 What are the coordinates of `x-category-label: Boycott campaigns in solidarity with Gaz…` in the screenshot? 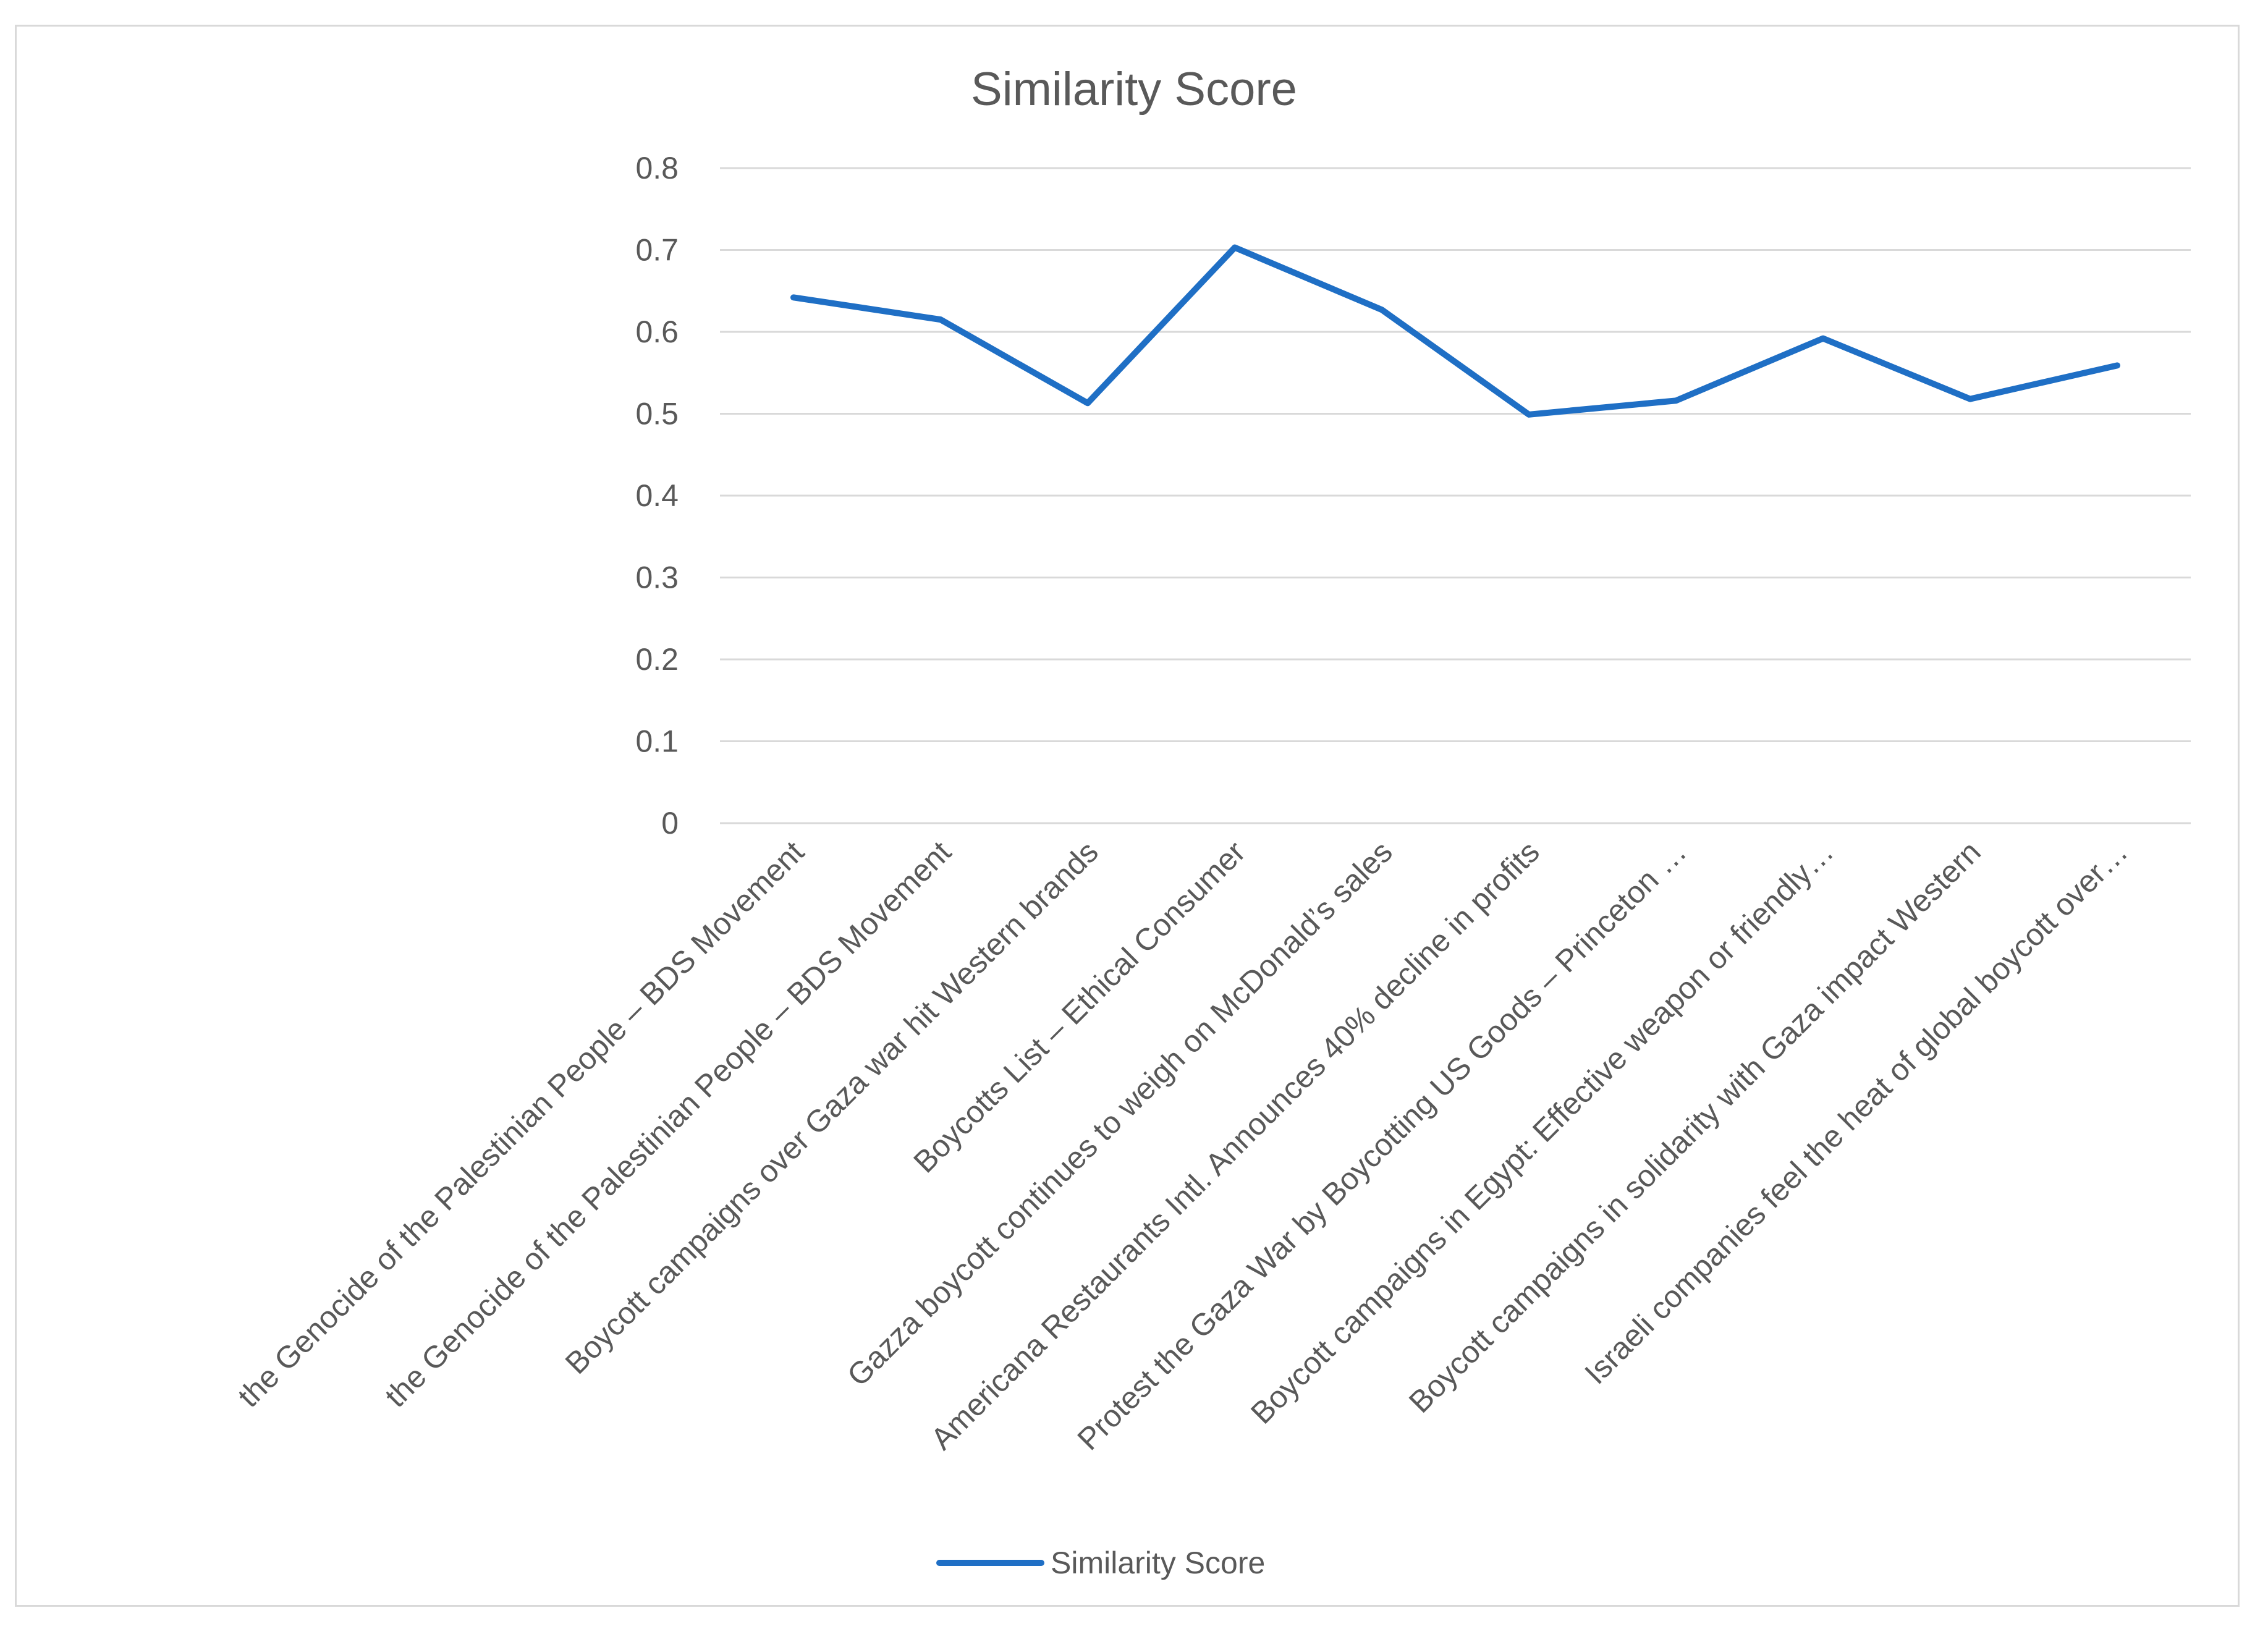 It's located at (1695, 1127).